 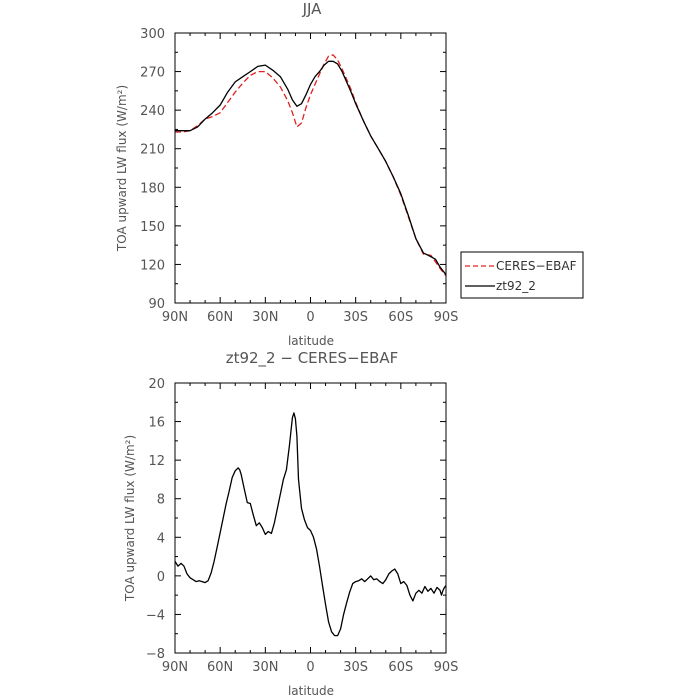 I want to click on series-line-difference, so click(x=310, y=524).